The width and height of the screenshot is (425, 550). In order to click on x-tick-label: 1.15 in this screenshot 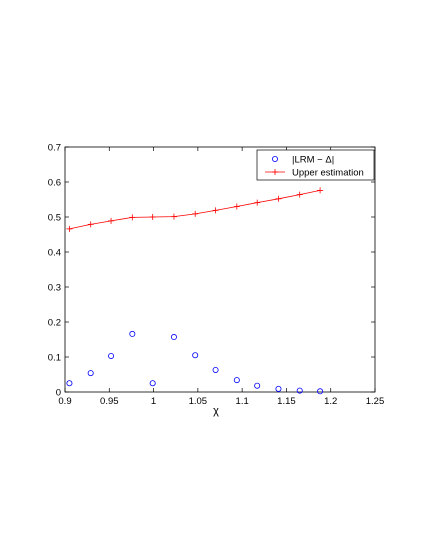, I will do `click(286, 401)`.